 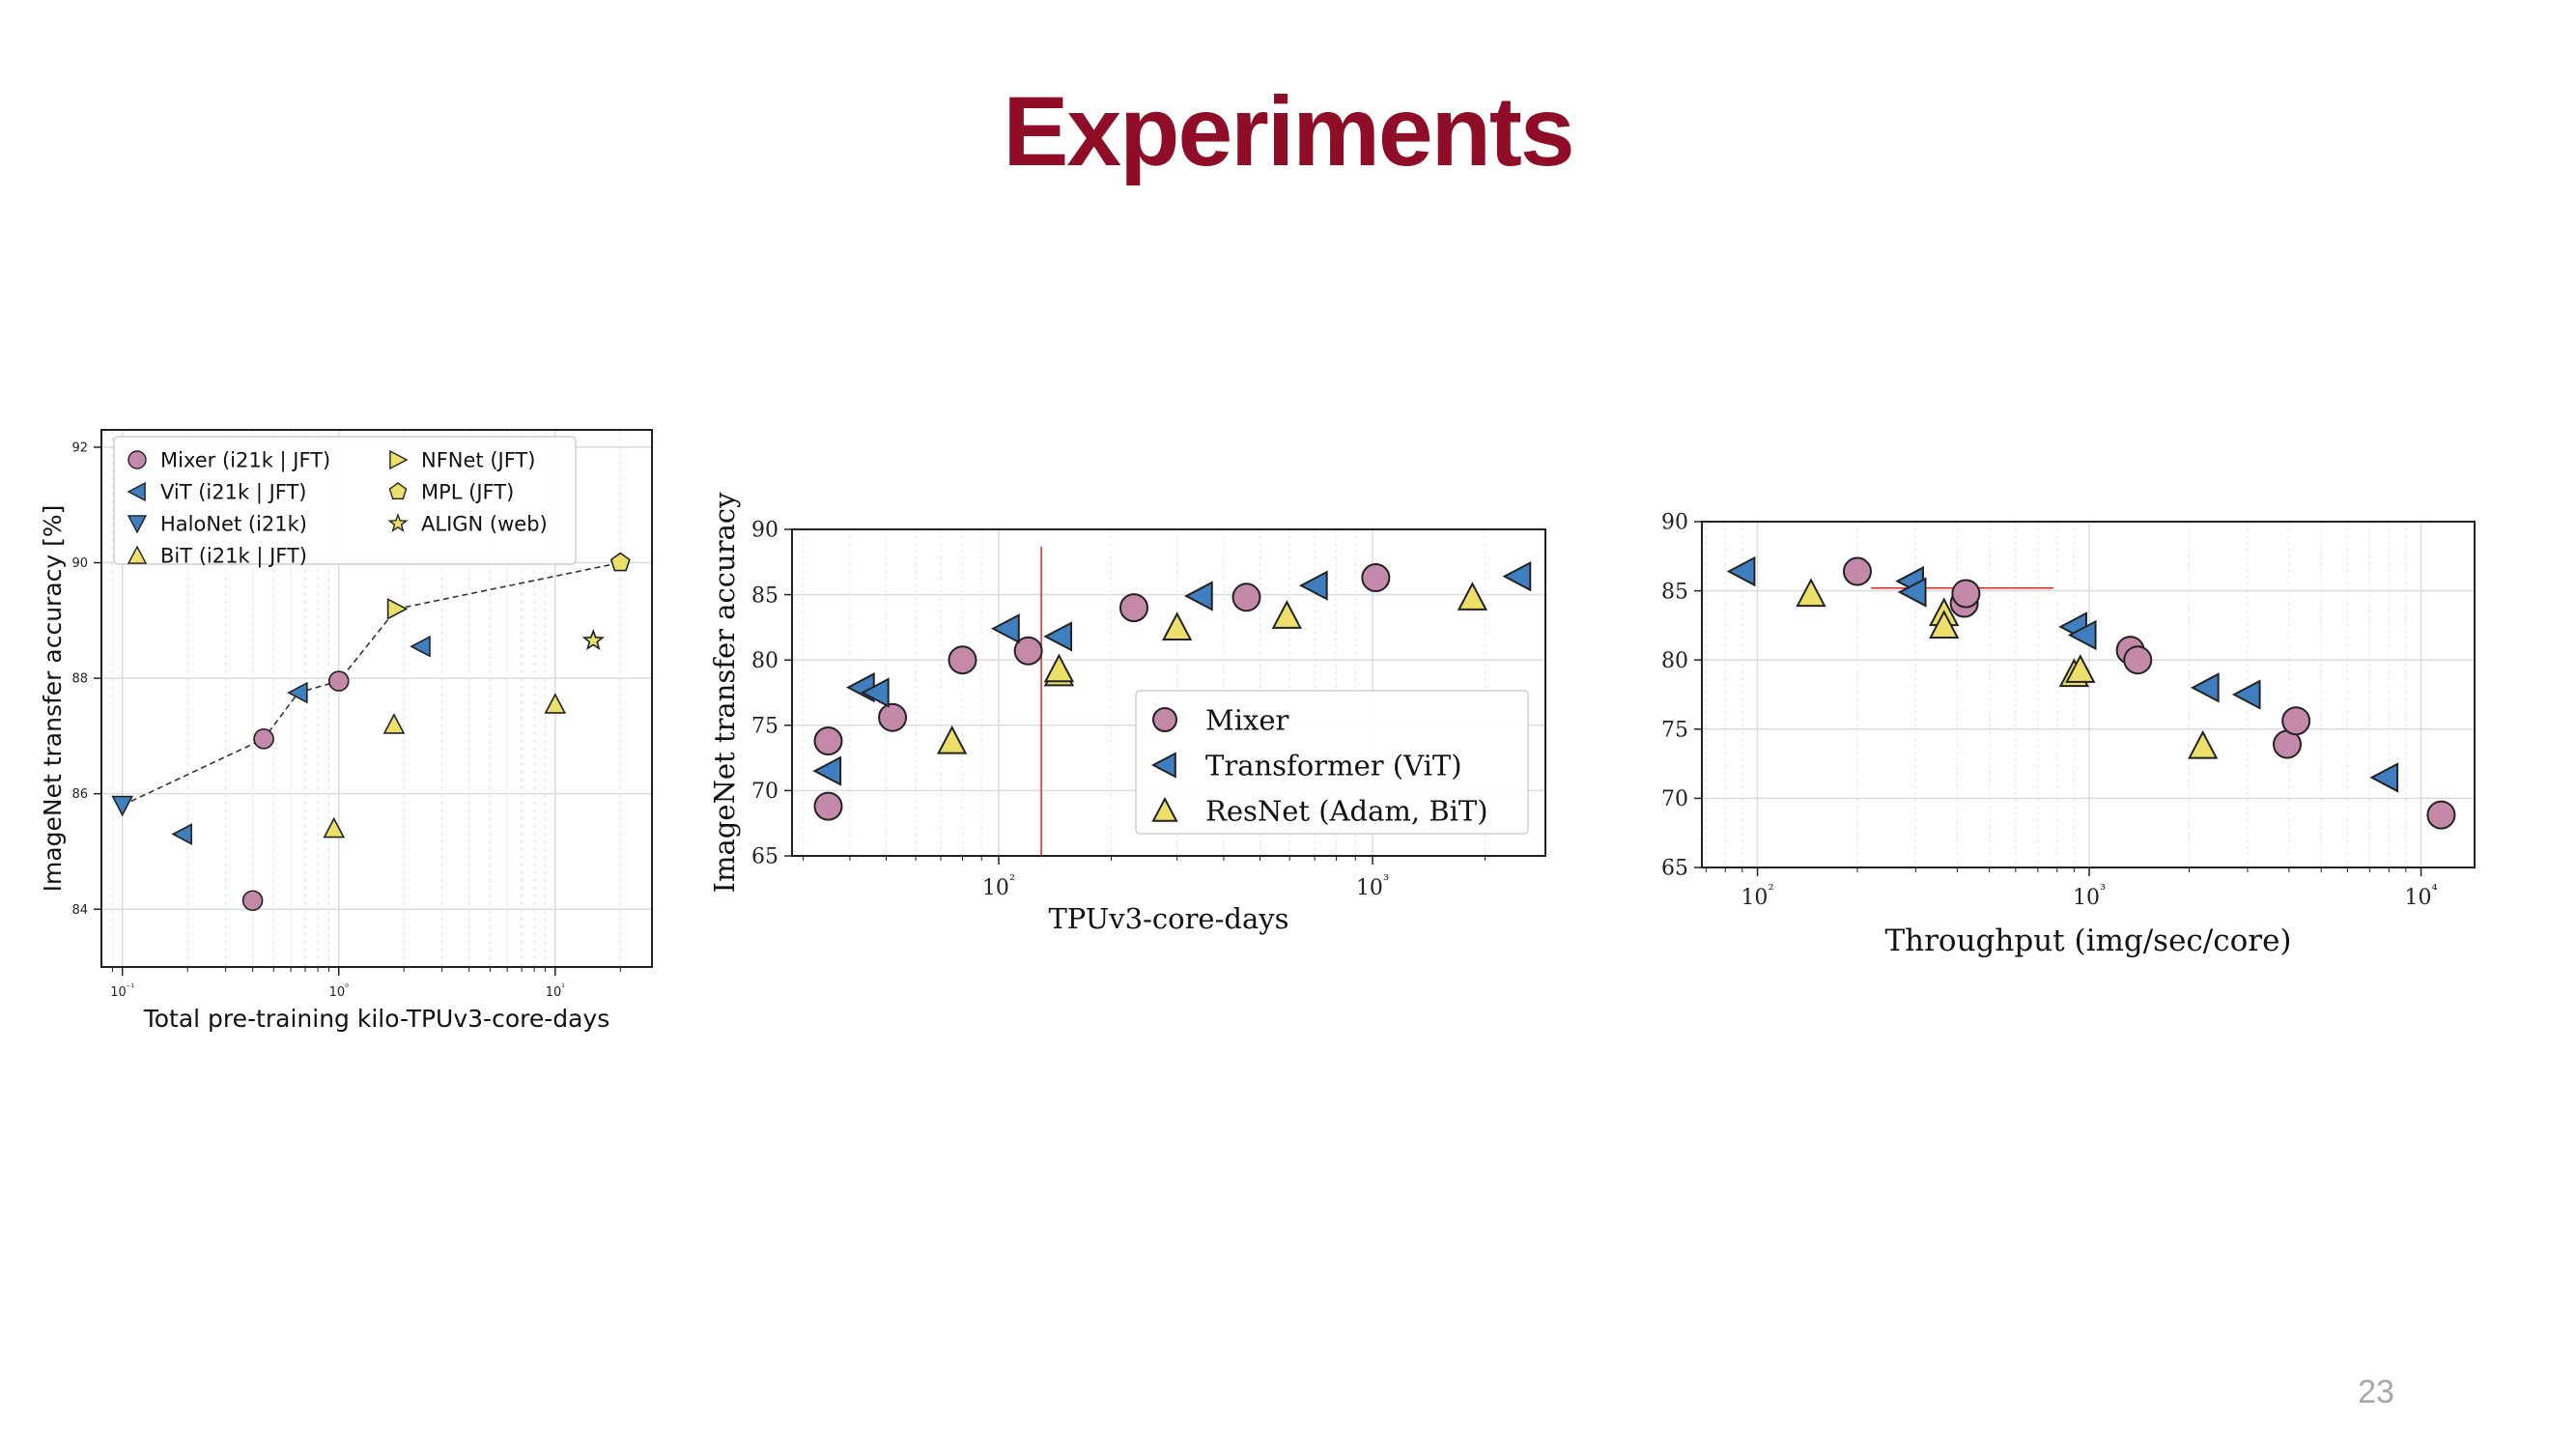 I want to click on legend-label: BiT (i21k | JFT), so click(x=233, y=557).